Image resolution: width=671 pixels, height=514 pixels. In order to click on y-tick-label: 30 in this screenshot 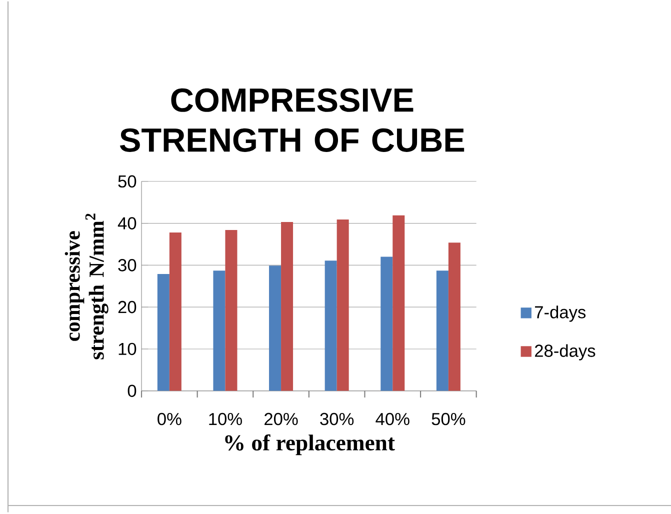, I will do `click(127, 265)`.